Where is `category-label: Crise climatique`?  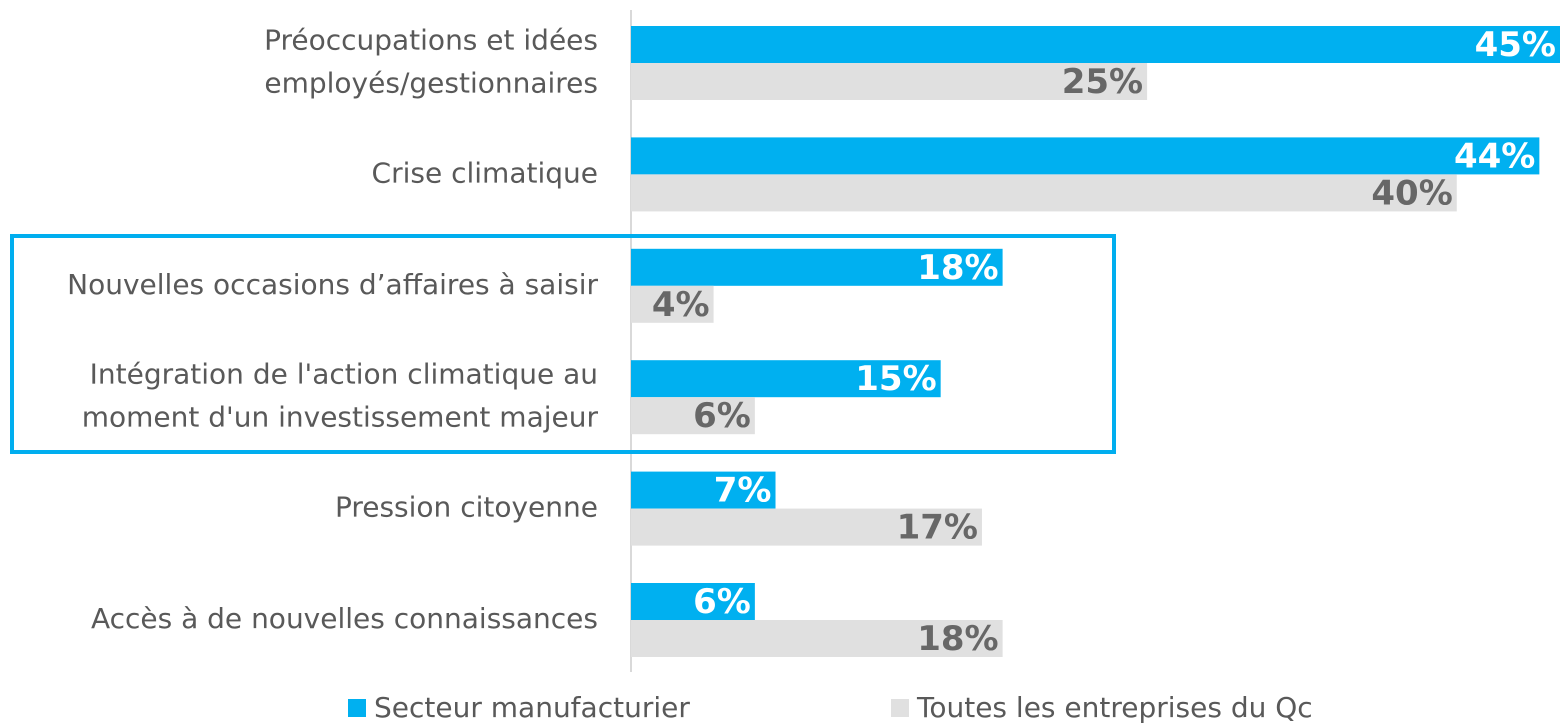 category-label: Crise climatique is located at coordinates (485, 172).